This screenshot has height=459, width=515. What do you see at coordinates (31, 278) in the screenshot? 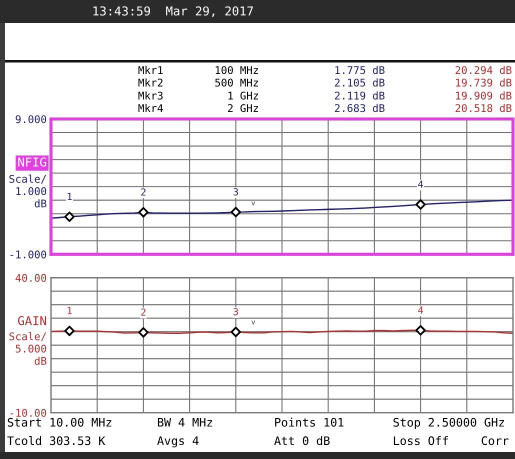
I see `y-tick-label: 40.00` at bounding box center [31, 278].